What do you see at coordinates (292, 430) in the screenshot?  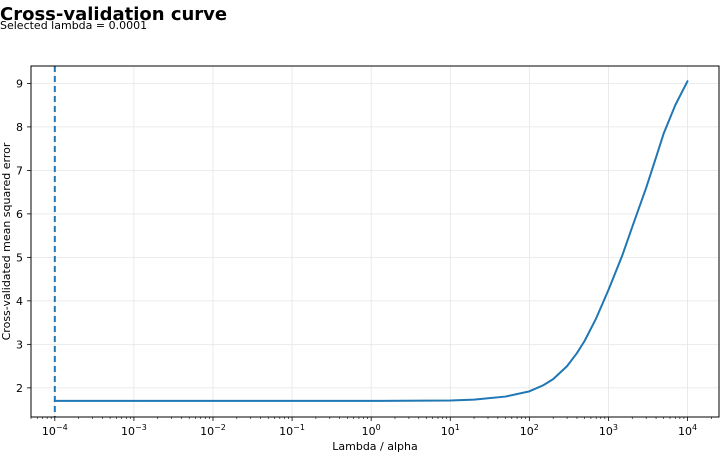 I see `x-tick-label: 10⁻¹` at bounding box center [292, 430].